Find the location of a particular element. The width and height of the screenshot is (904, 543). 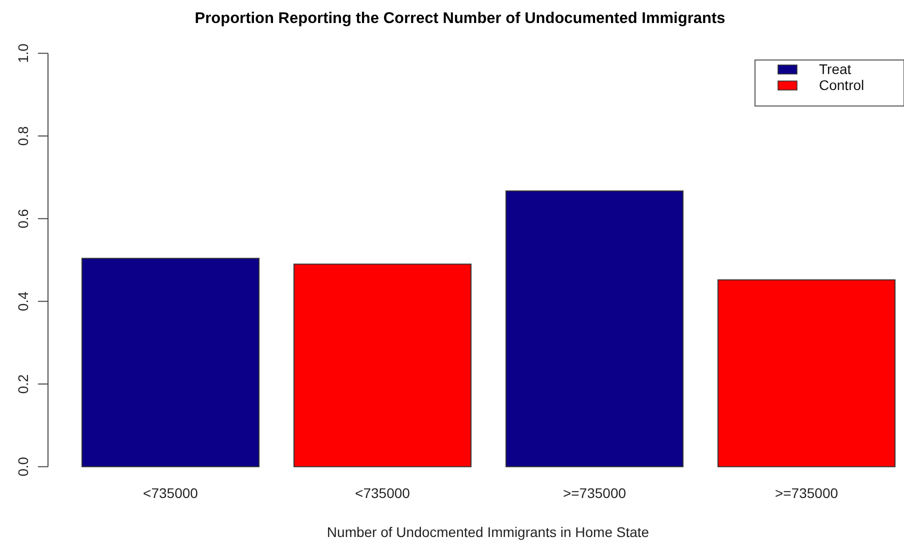

y-tick-label: 1.0 is located at coordinates (23, 53).